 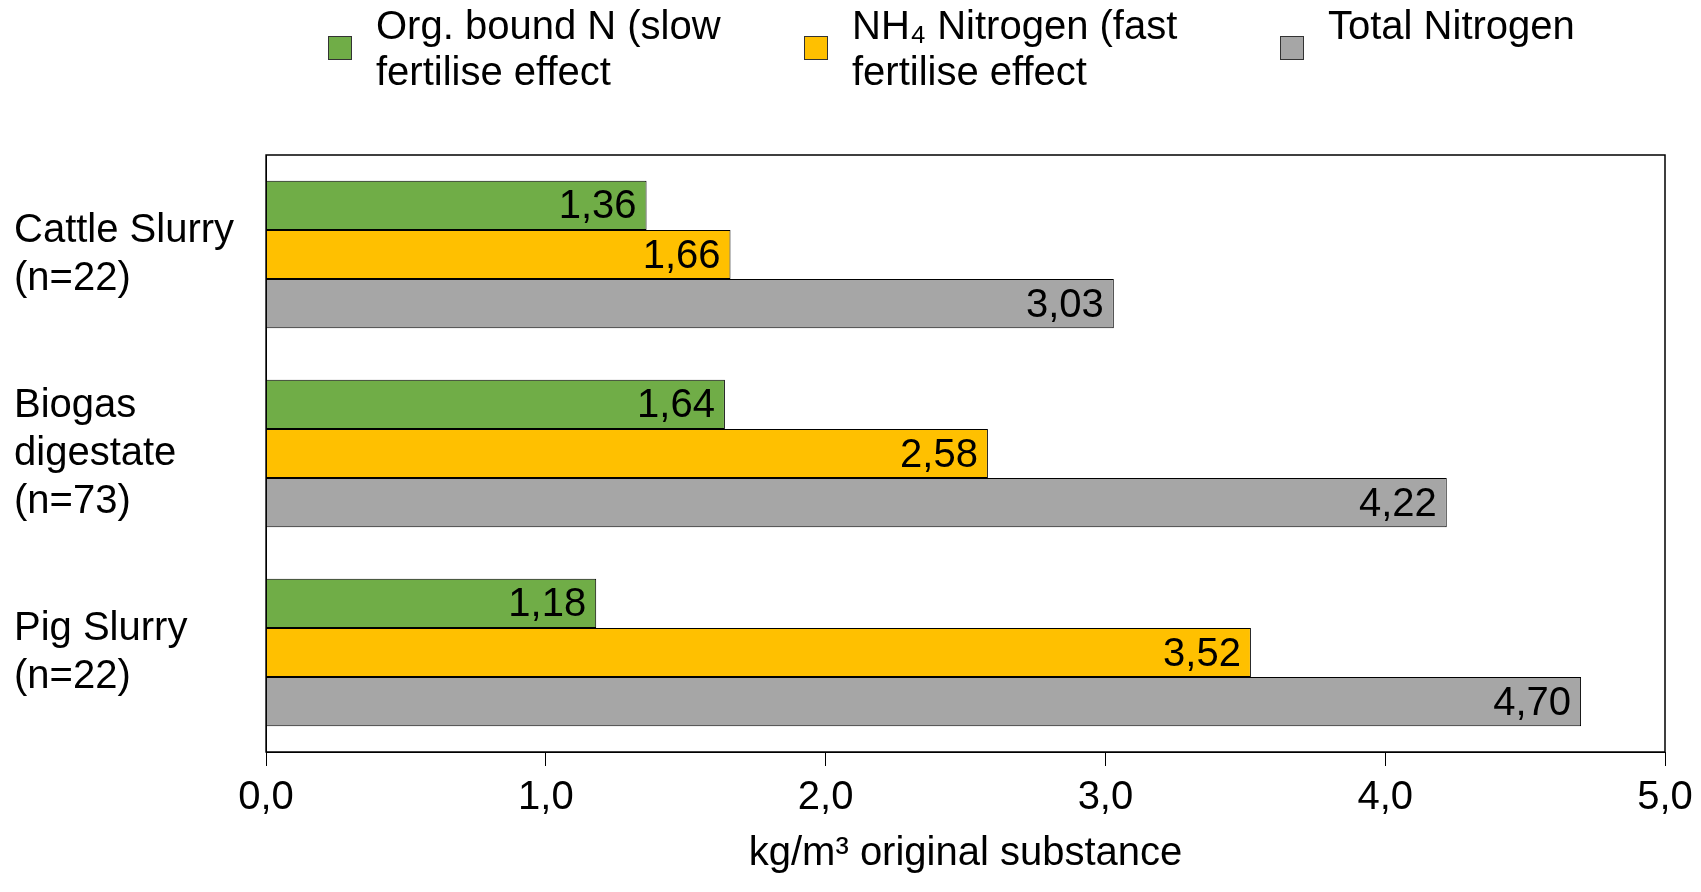 What do you see at coordinates (1532, 700) in the screenshot?
I see `data-label: 4,70` at bounding box center [1532, 700].